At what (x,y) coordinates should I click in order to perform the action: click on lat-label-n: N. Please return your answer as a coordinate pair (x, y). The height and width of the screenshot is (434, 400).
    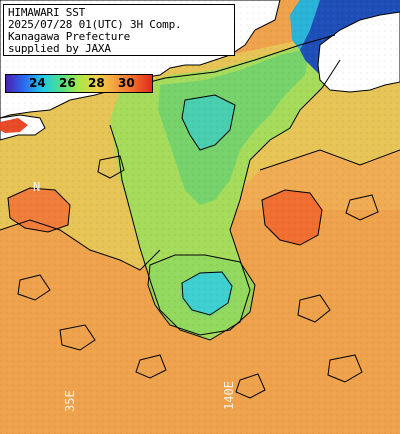
    Looking at the image, I should click on (37, 187).